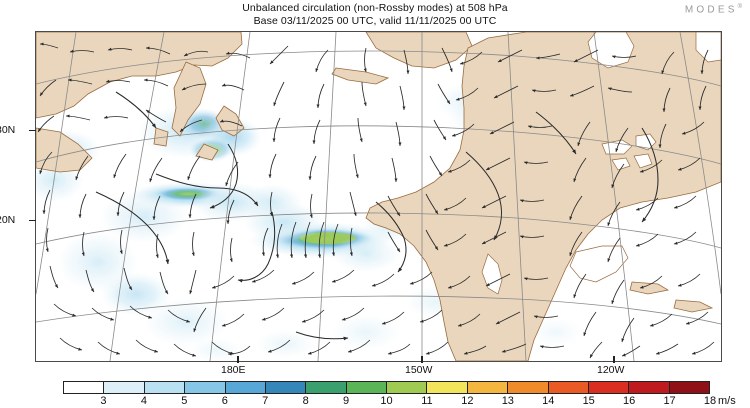 The width and height of the screenshot is (750, 408). What do you see at coordinates (419, 370) in the screenshot?
I see `lon-label-150w: 150W` at bounding box center [419, 370].